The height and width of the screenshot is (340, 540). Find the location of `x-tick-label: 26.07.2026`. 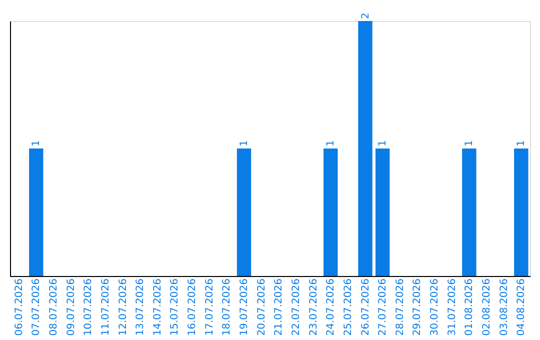

x-tick-label: 26.07.2026 is located at coordinates (366, 307).